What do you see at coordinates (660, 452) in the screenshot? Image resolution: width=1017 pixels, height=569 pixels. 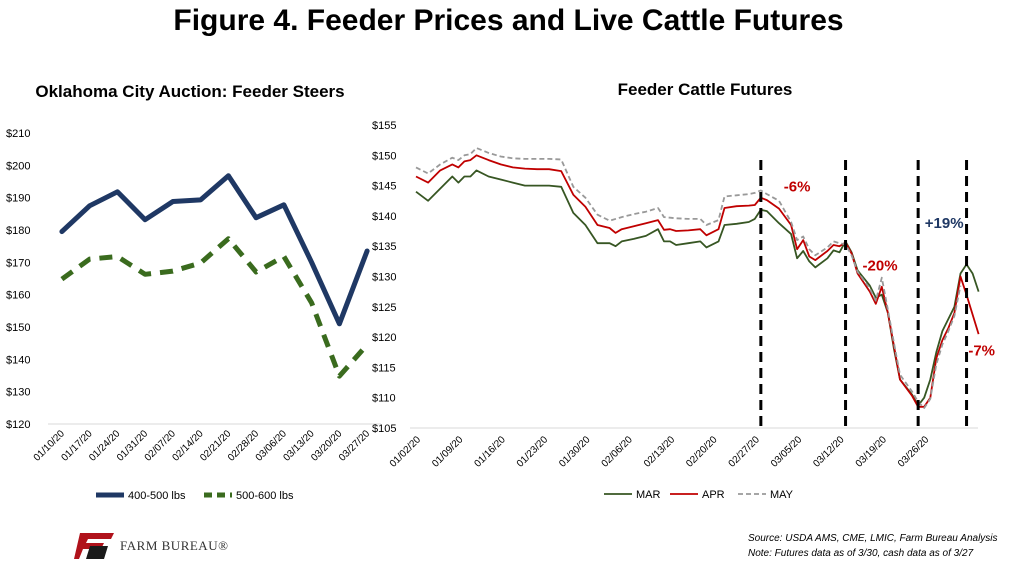 I see `chart2-x-tick: 02/13/20` at bounding box center [660, 452].